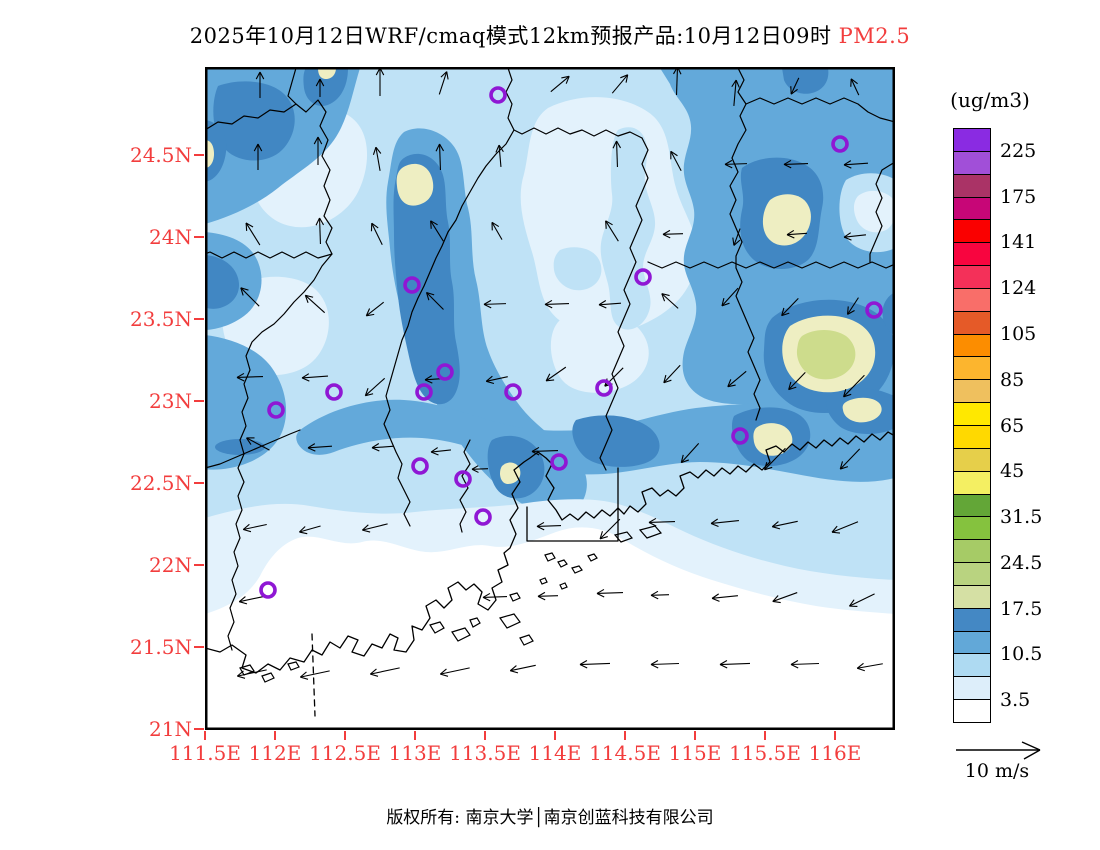  What do you see at coordinates (604, 228) in the screenshot?
I see `map-fill-b2-details` at bounding box center [604, 228].